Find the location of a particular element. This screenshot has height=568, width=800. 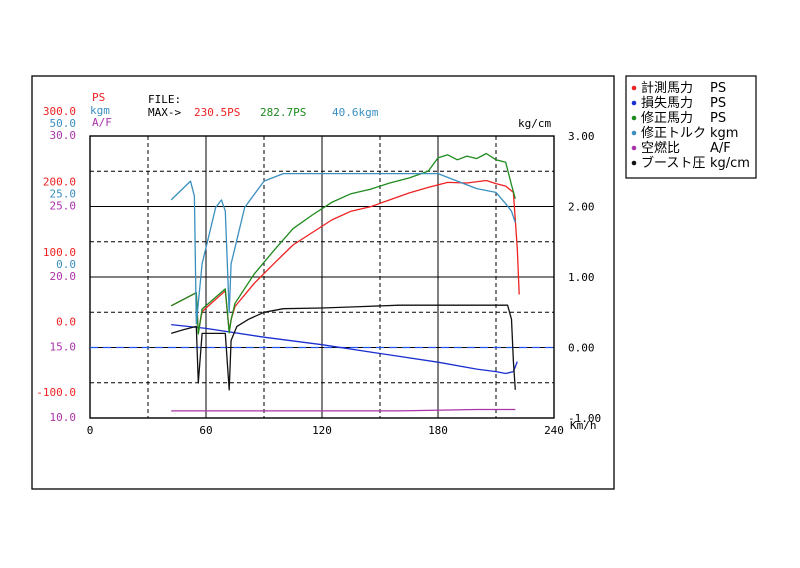

legend-label: 修正トルク is located at coordinates (673, 133).